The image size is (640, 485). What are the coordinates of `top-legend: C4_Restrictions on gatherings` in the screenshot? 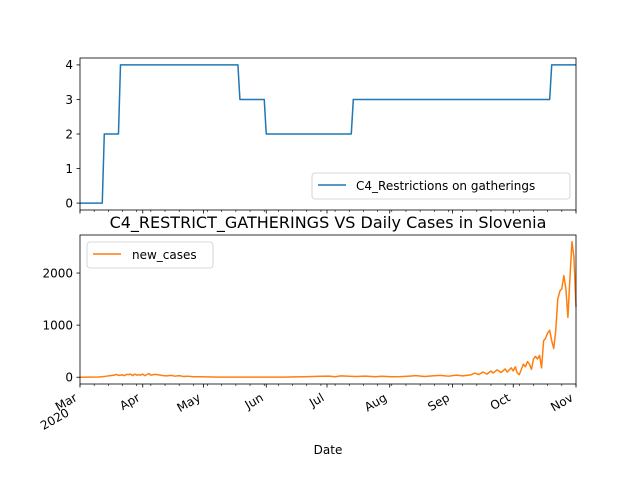 It's located at (441, 186).